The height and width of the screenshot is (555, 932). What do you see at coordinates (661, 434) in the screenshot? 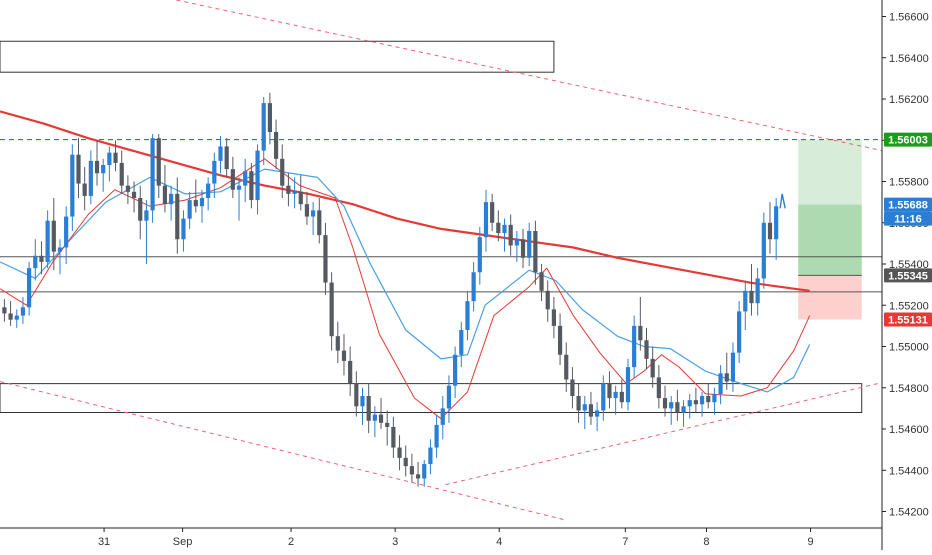
I see `rising-support` at bounding box center [661, 434].